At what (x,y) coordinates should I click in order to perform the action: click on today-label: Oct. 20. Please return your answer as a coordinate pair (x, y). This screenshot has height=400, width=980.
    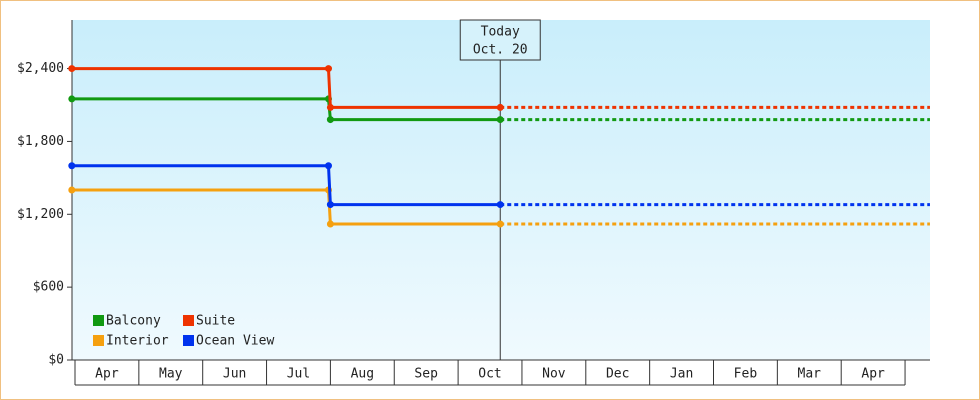
    Looking at the image, I should click on (500, 50).